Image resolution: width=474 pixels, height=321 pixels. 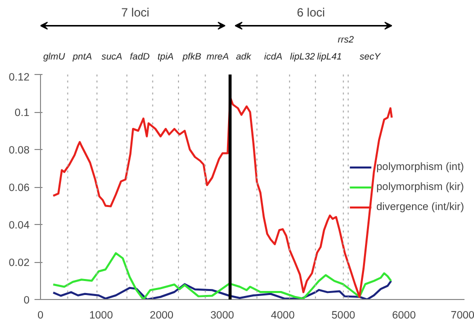 What do you see at coordinates (420, 186) in the screenshot?
I see `legend-label: polymorphism (kir)` at bounding box center [420, 186].